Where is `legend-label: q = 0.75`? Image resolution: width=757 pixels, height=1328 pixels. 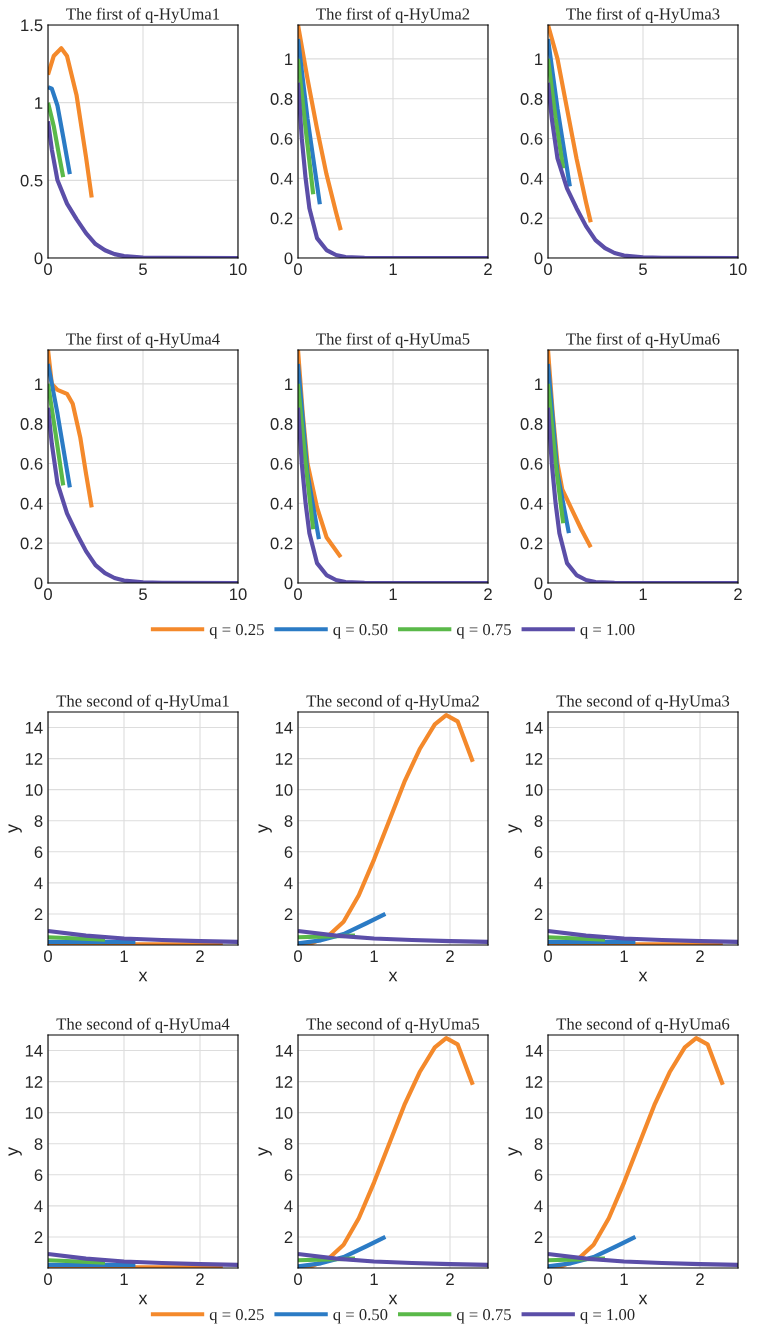
legend-label: q = 0.75 is located at coordinates (483, 631).